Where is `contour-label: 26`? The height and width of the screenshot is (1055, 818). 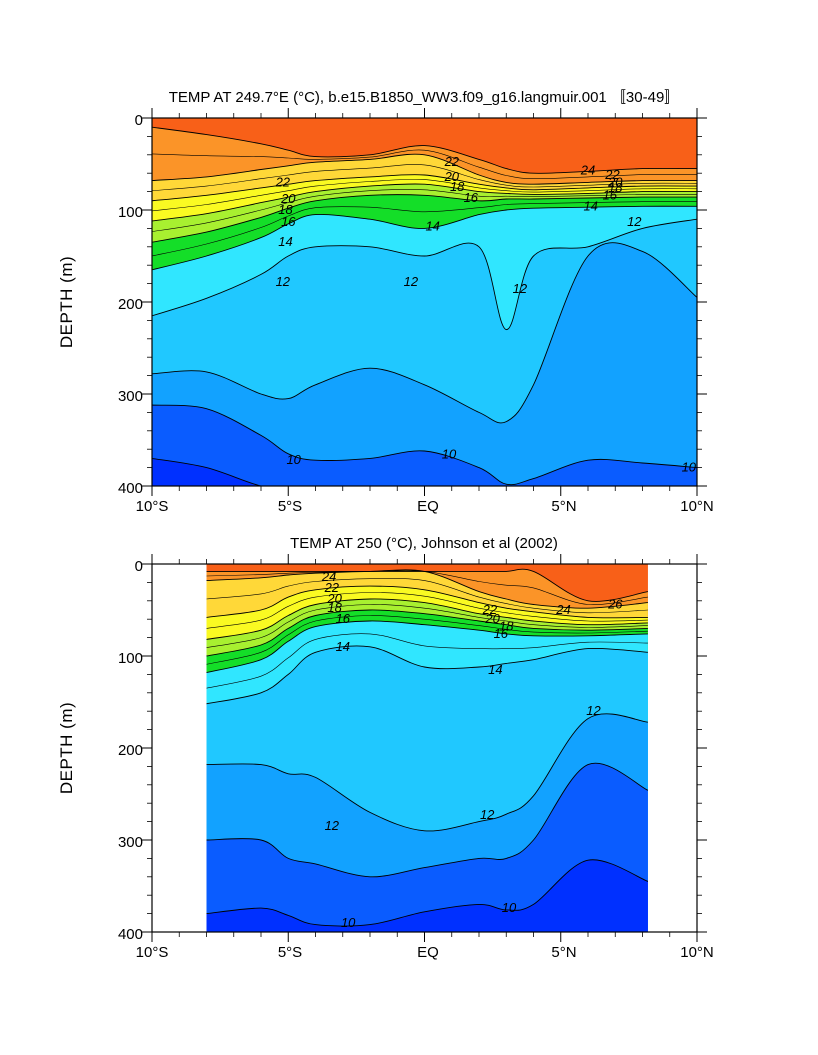 contour-label: 26 is located at coordinates (615, 604).